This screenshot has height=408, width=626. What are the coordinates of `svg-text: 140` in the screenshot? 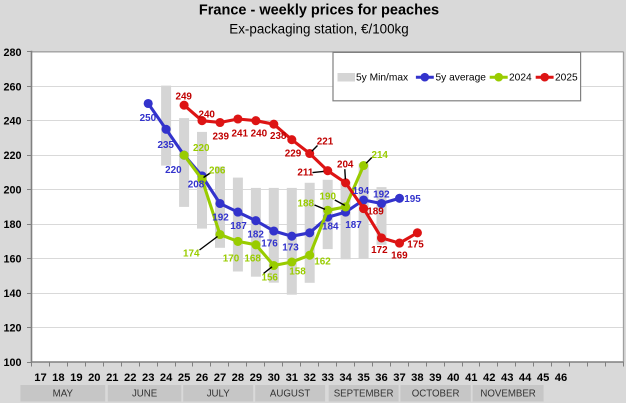 It's located at (12, 294).